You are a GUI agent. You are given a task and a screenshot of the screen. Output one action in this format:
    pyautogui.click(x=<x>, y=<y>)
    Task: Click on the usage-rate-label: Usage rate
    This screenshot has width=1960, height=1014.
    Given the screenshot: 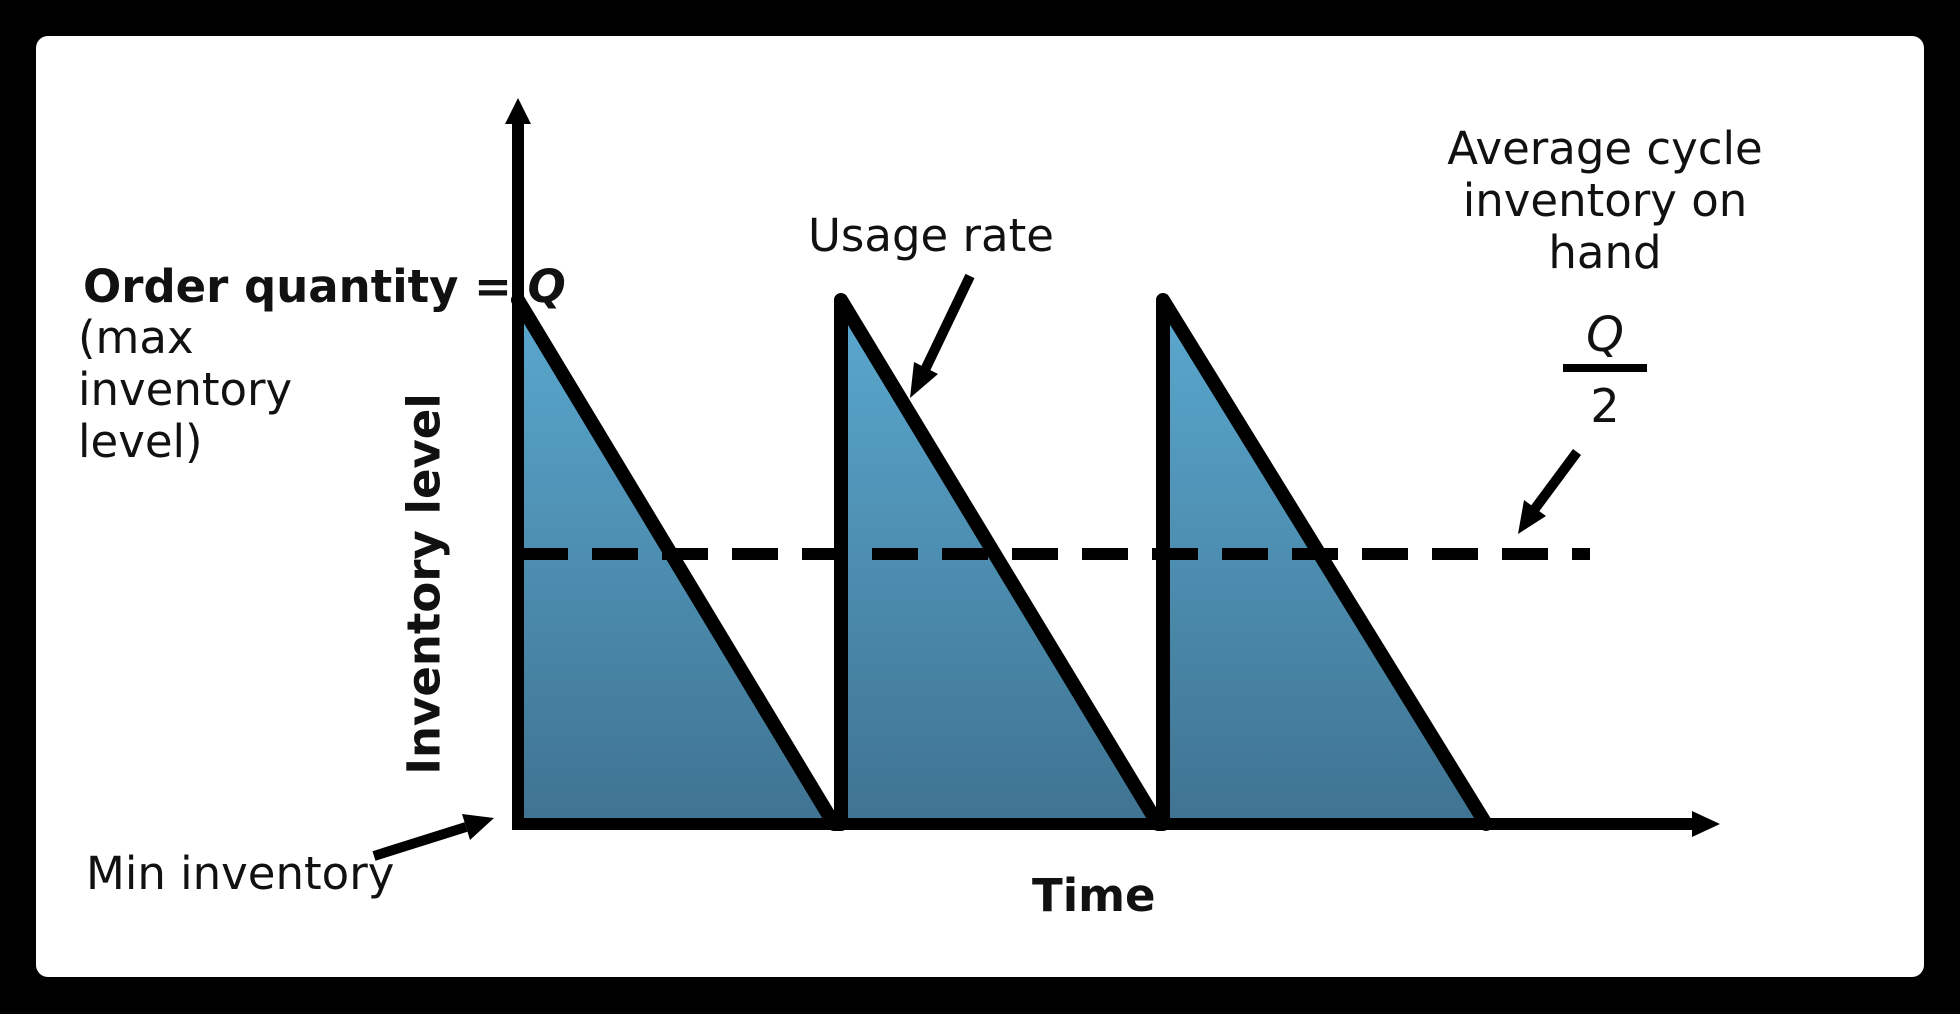 What is the action you would take?
    pyautogui.click(x=931, y=235)
    